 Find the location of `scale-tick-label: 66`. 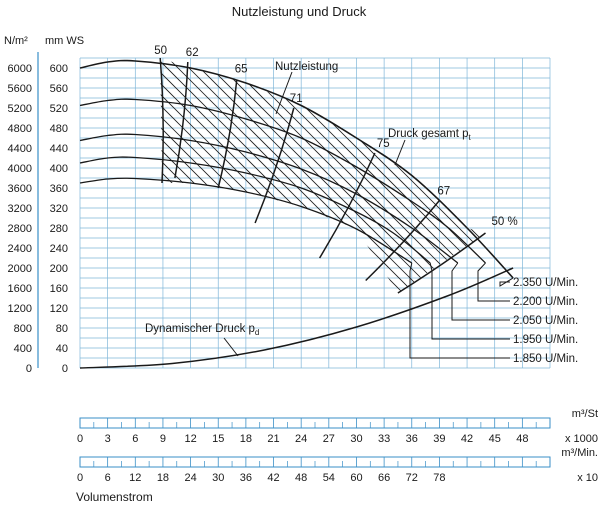

scale-tick-label: 66 is located at coordinates (384, 478).